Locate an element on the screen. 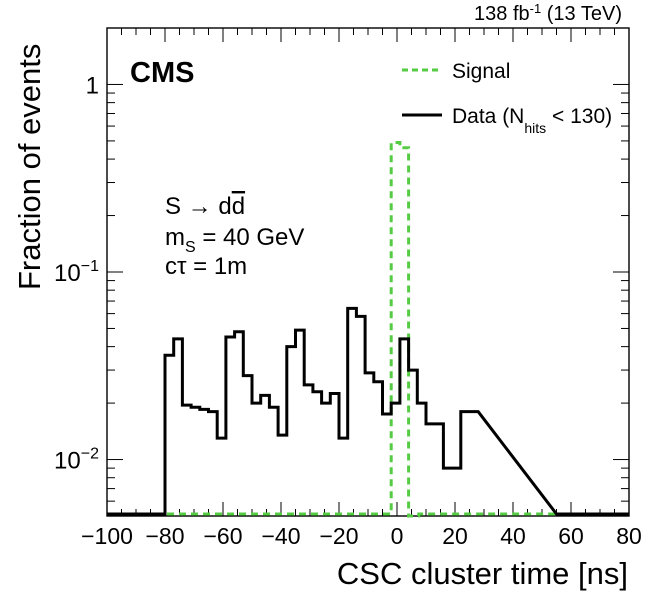 The height and width of the screenshot is (606, 664). cms-label: CMS is located at coordinates (162, 73).